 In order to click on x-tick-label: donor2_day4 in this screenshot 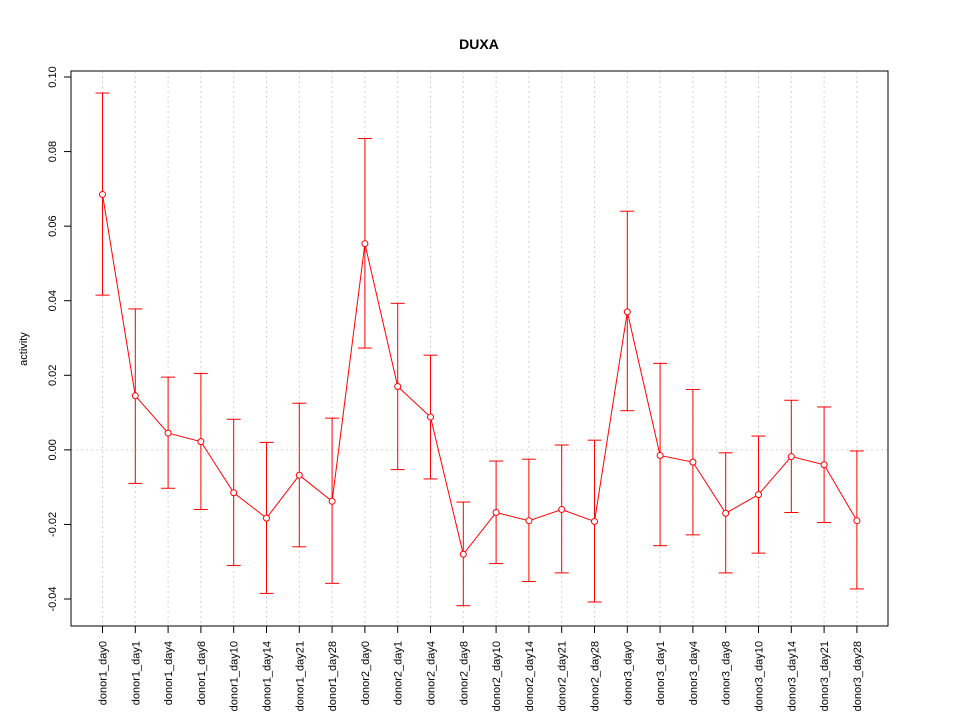, I will do `click(432, 673)`.